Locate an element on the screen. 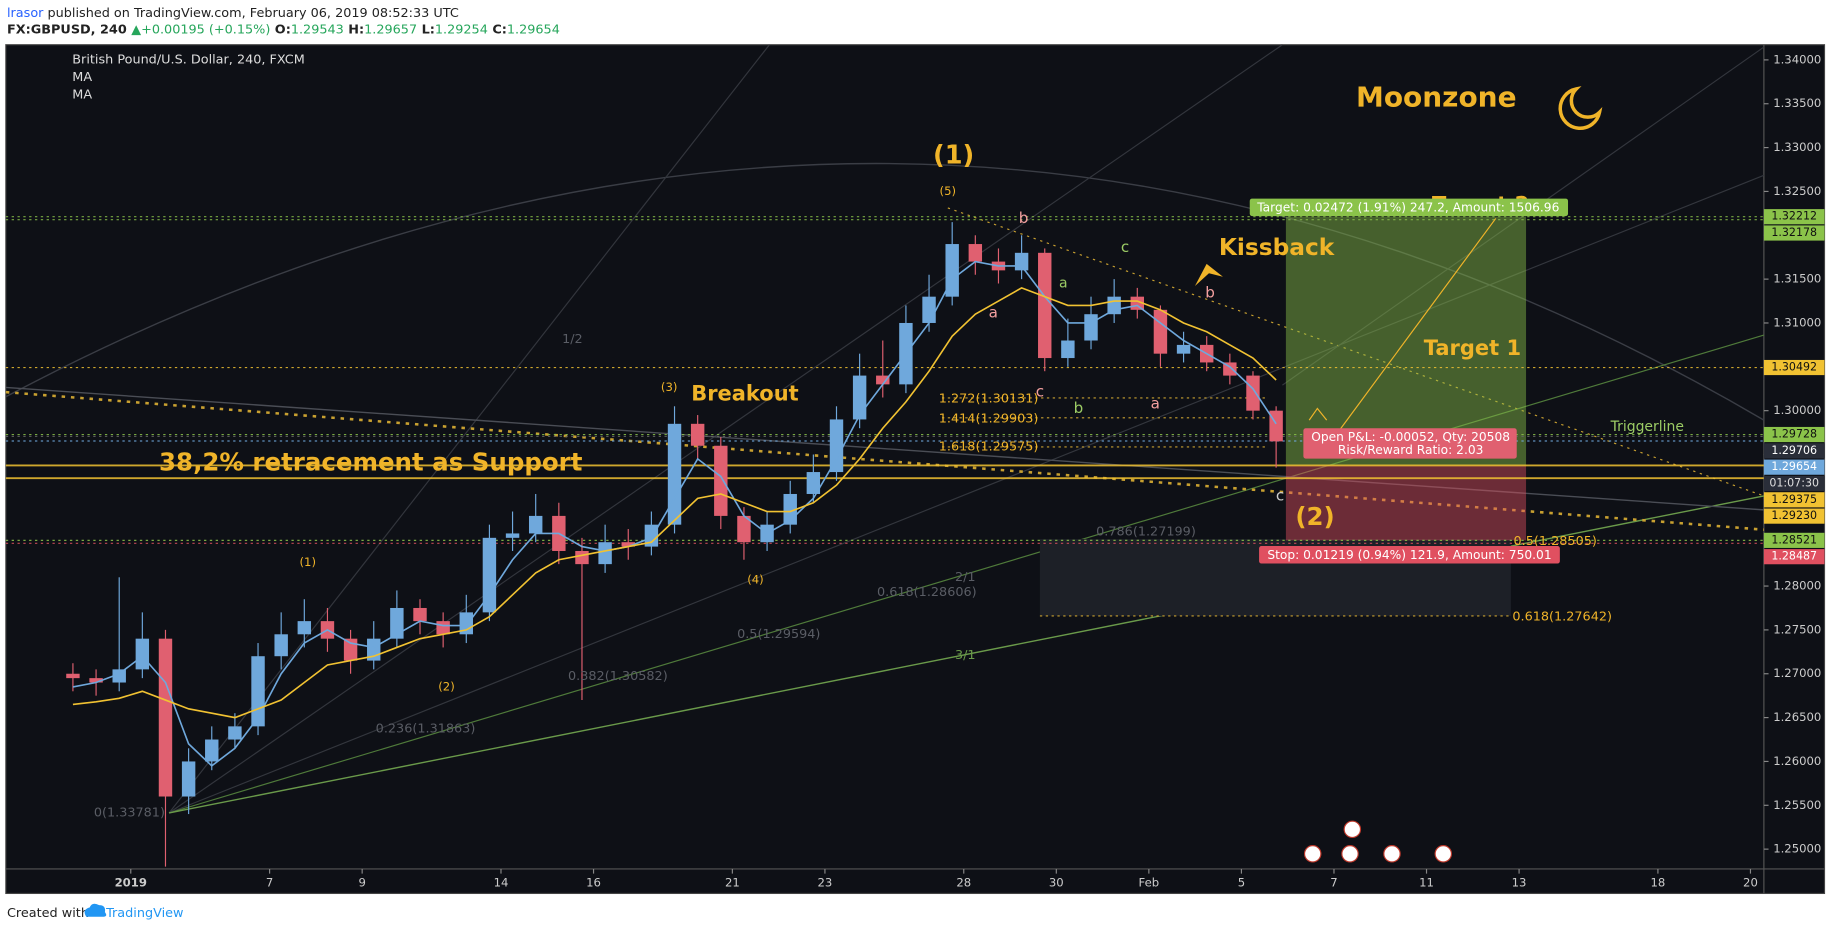  price-tag-label: 1.29728 is located at coordinates (1794, 434).